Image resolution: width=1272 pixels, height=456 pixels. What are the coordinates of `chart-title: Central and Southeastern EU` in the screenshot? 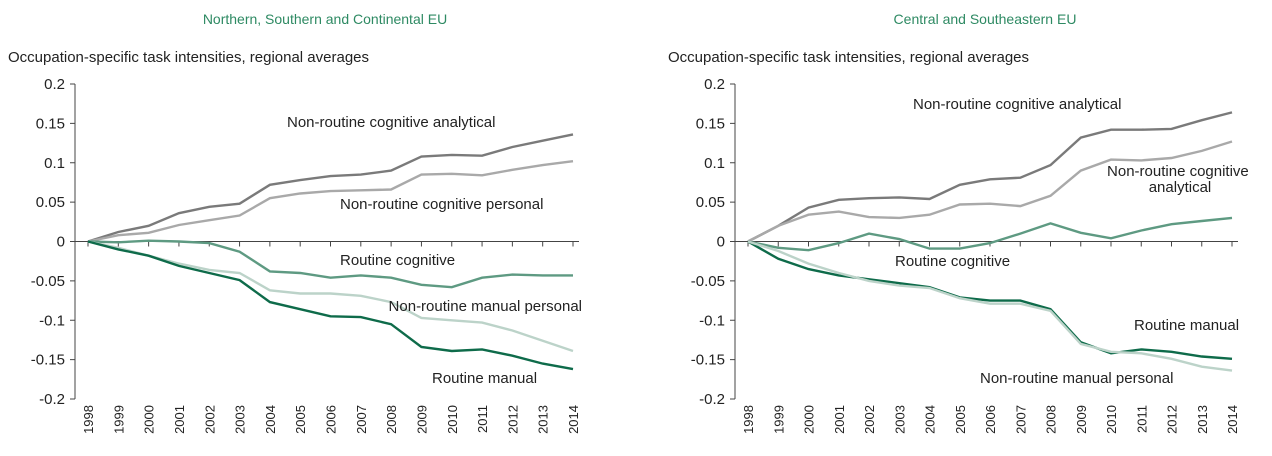 It's located at (985, 19).